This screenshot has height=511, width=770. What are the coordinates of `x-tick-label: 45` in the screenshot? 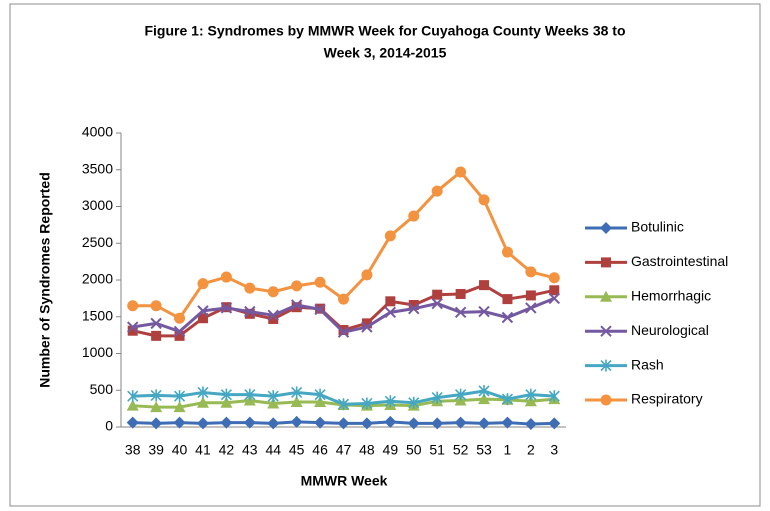 It's located at (297, 450).